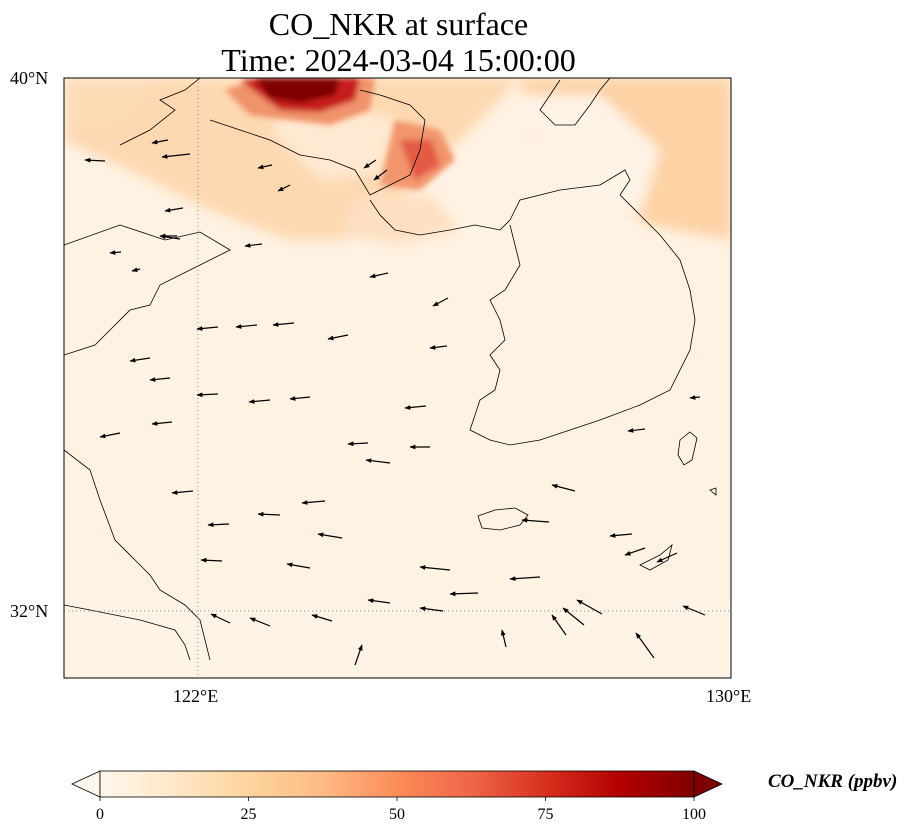 This screenshot has width=920, height=836. What do you see at coordinates (833, 781) in the screenshot?
I see `colorbar-label: CO_NKR (ppbv)` at bounding box center [833, 781].